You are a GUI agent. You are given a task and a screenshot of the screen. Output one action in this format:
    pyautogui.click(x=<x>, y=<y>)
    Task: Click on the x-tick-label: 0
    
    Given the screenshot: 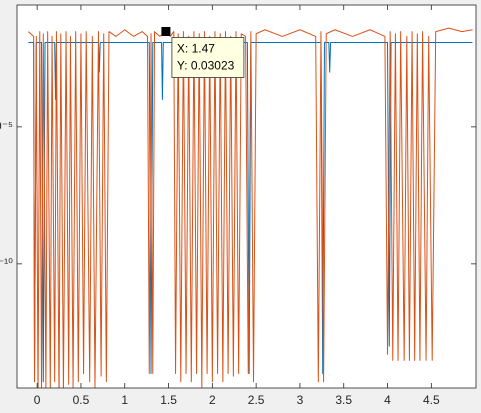 What is the action you would take?
    pyautogui.click(x=37, y=400)
    